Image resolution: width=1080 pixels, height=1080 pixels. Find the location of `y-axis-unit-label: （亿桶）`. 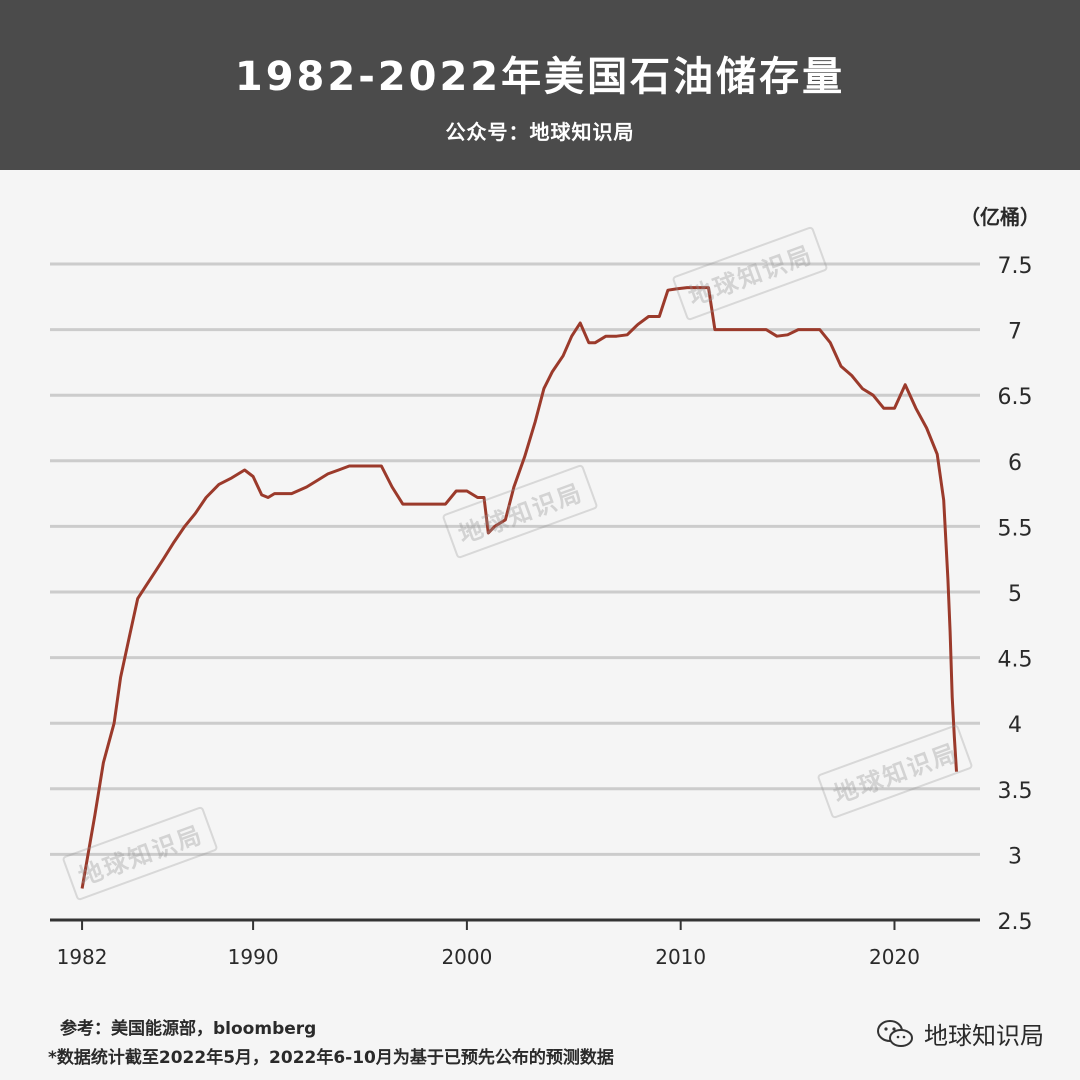

y-axis-unit-label: （亿桶） is located at coordinates (1000, 217).